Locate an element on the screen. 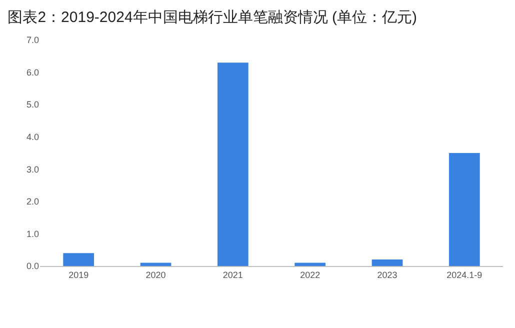  x-tick-label: 2021 is located at coordinates (232, 275).